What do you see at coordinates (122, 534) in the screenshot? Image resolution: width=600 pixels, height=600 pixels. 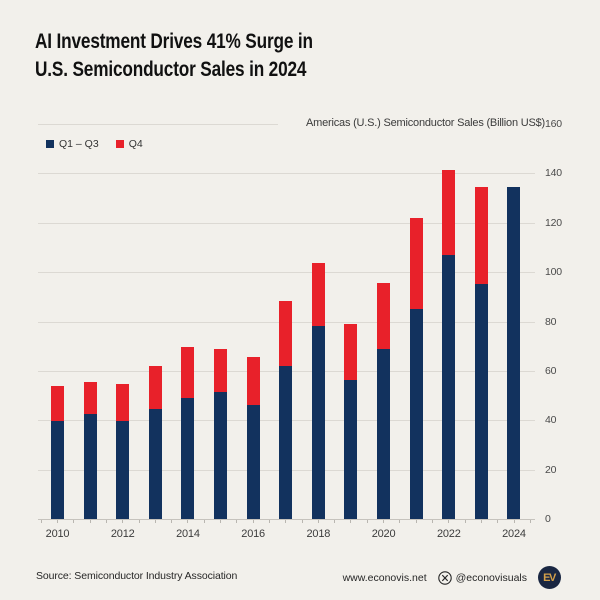 I see `x-tick-label: 2012` at bounding box center [122, 534].